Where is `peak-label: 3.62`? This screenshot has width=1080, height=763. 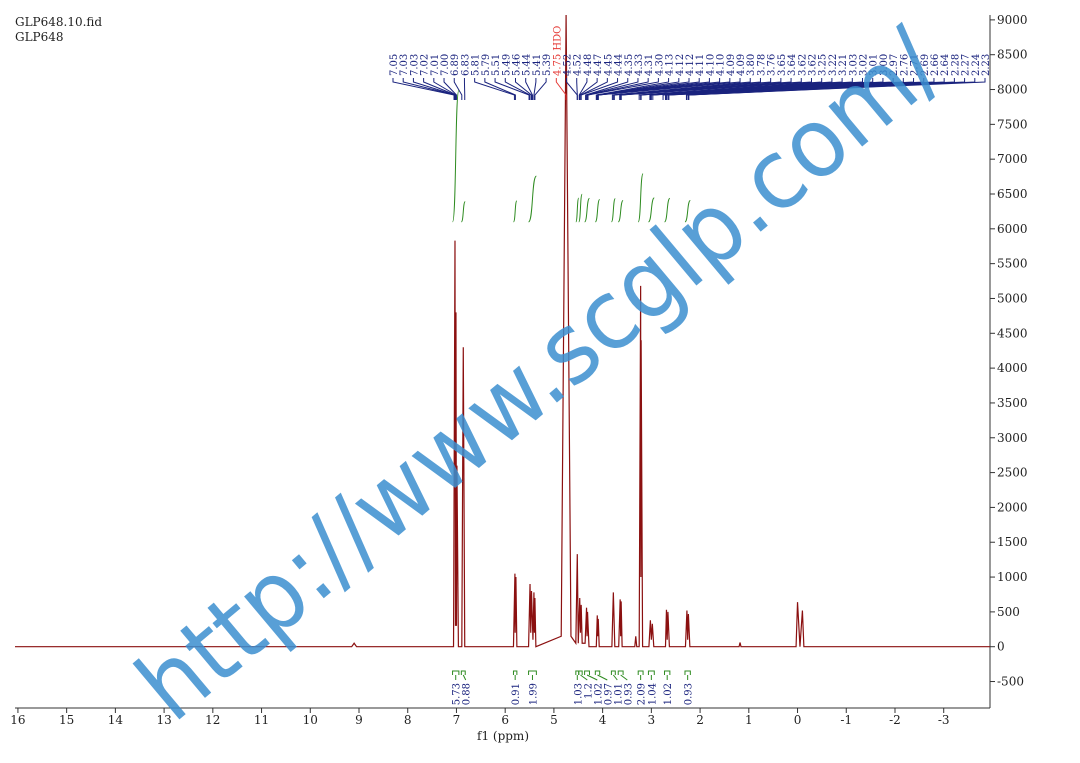
peak-label: 3.62 is located at coordinates (802, 65).